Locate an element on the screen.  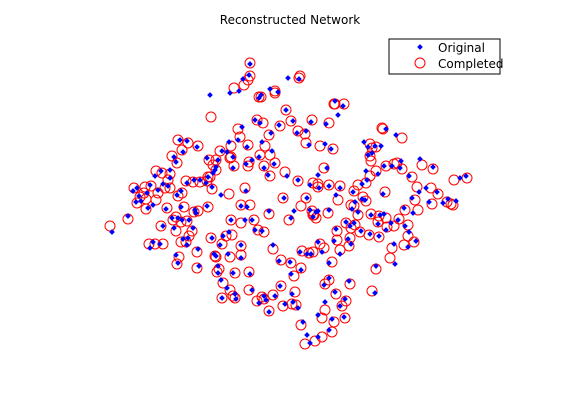
legend-label-completed: Completed is located at coordinates (470, 64).